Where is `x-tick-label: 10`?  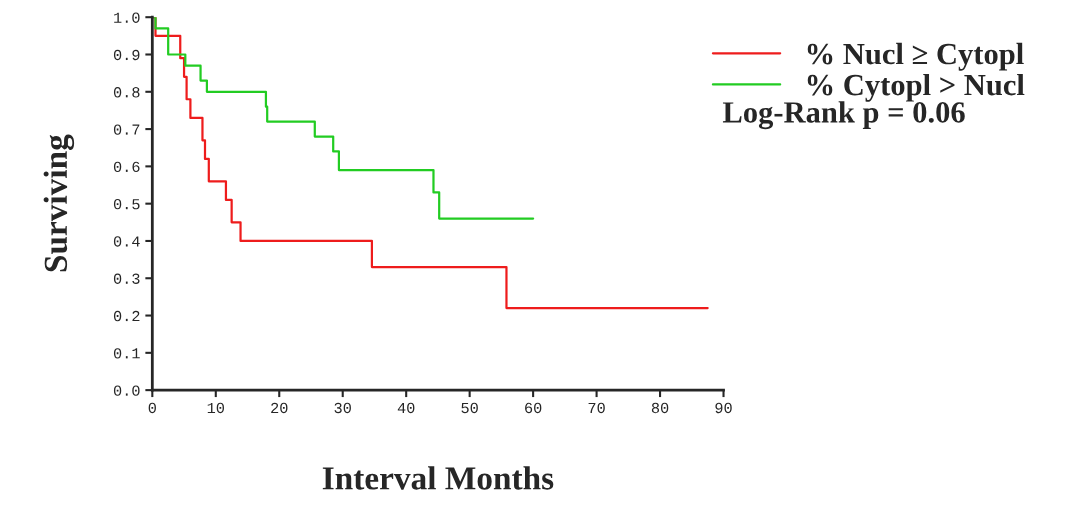
x-tick-label: 10 is located at coordinates (216, 408).